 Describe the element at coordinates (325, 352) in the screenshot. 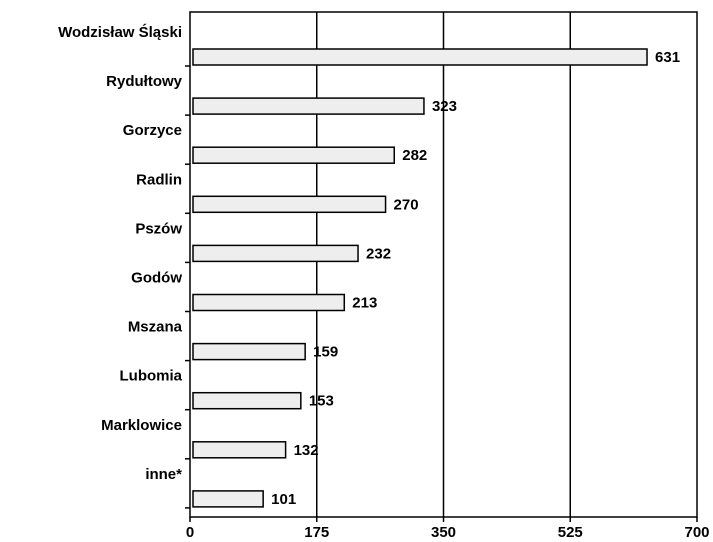

I see `value-label-6: 159` at that location.